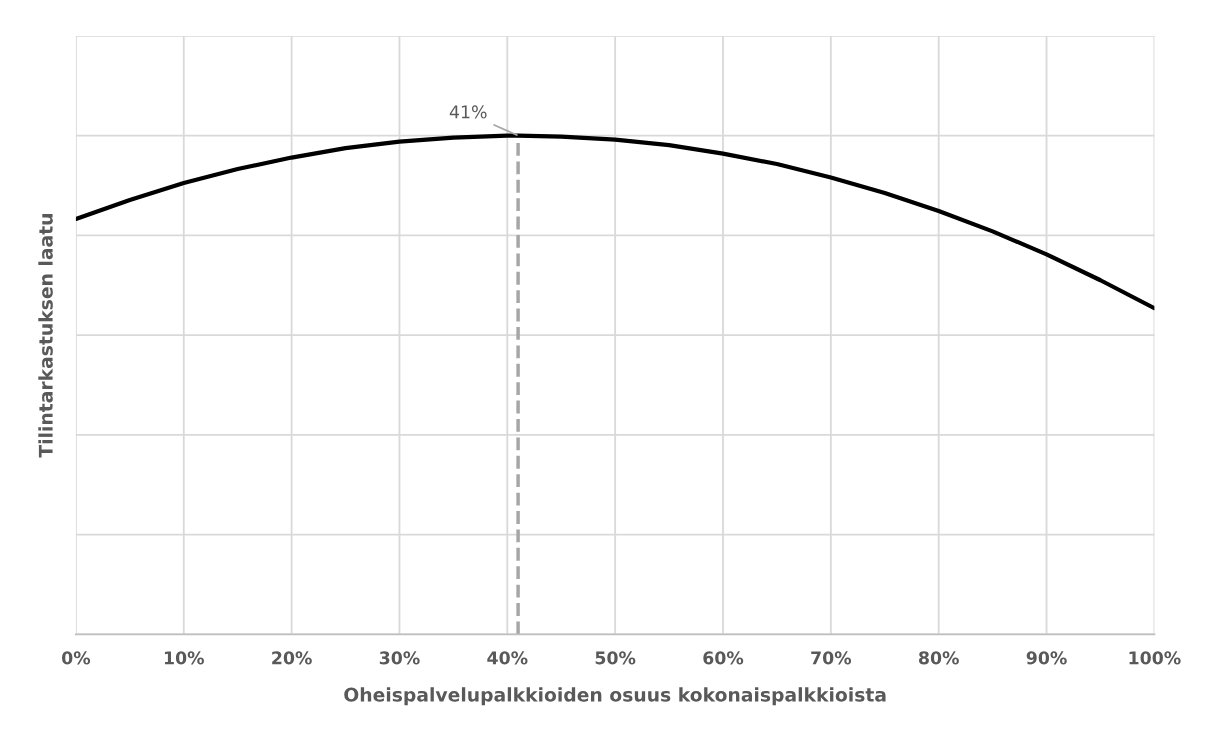 This screenshot has width=1205, height=748. What do you see at coordinates (938, 658) in the screenshot?
I see `x-tick-label: 80%` at bounding box center [938, 658].